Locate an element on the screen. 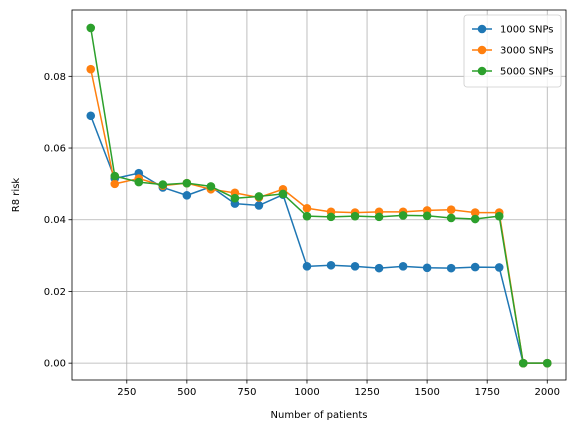 The height and width of the screenshot is (432, 576). x-tick-label: 1000 is located at coordinates (306, 392).